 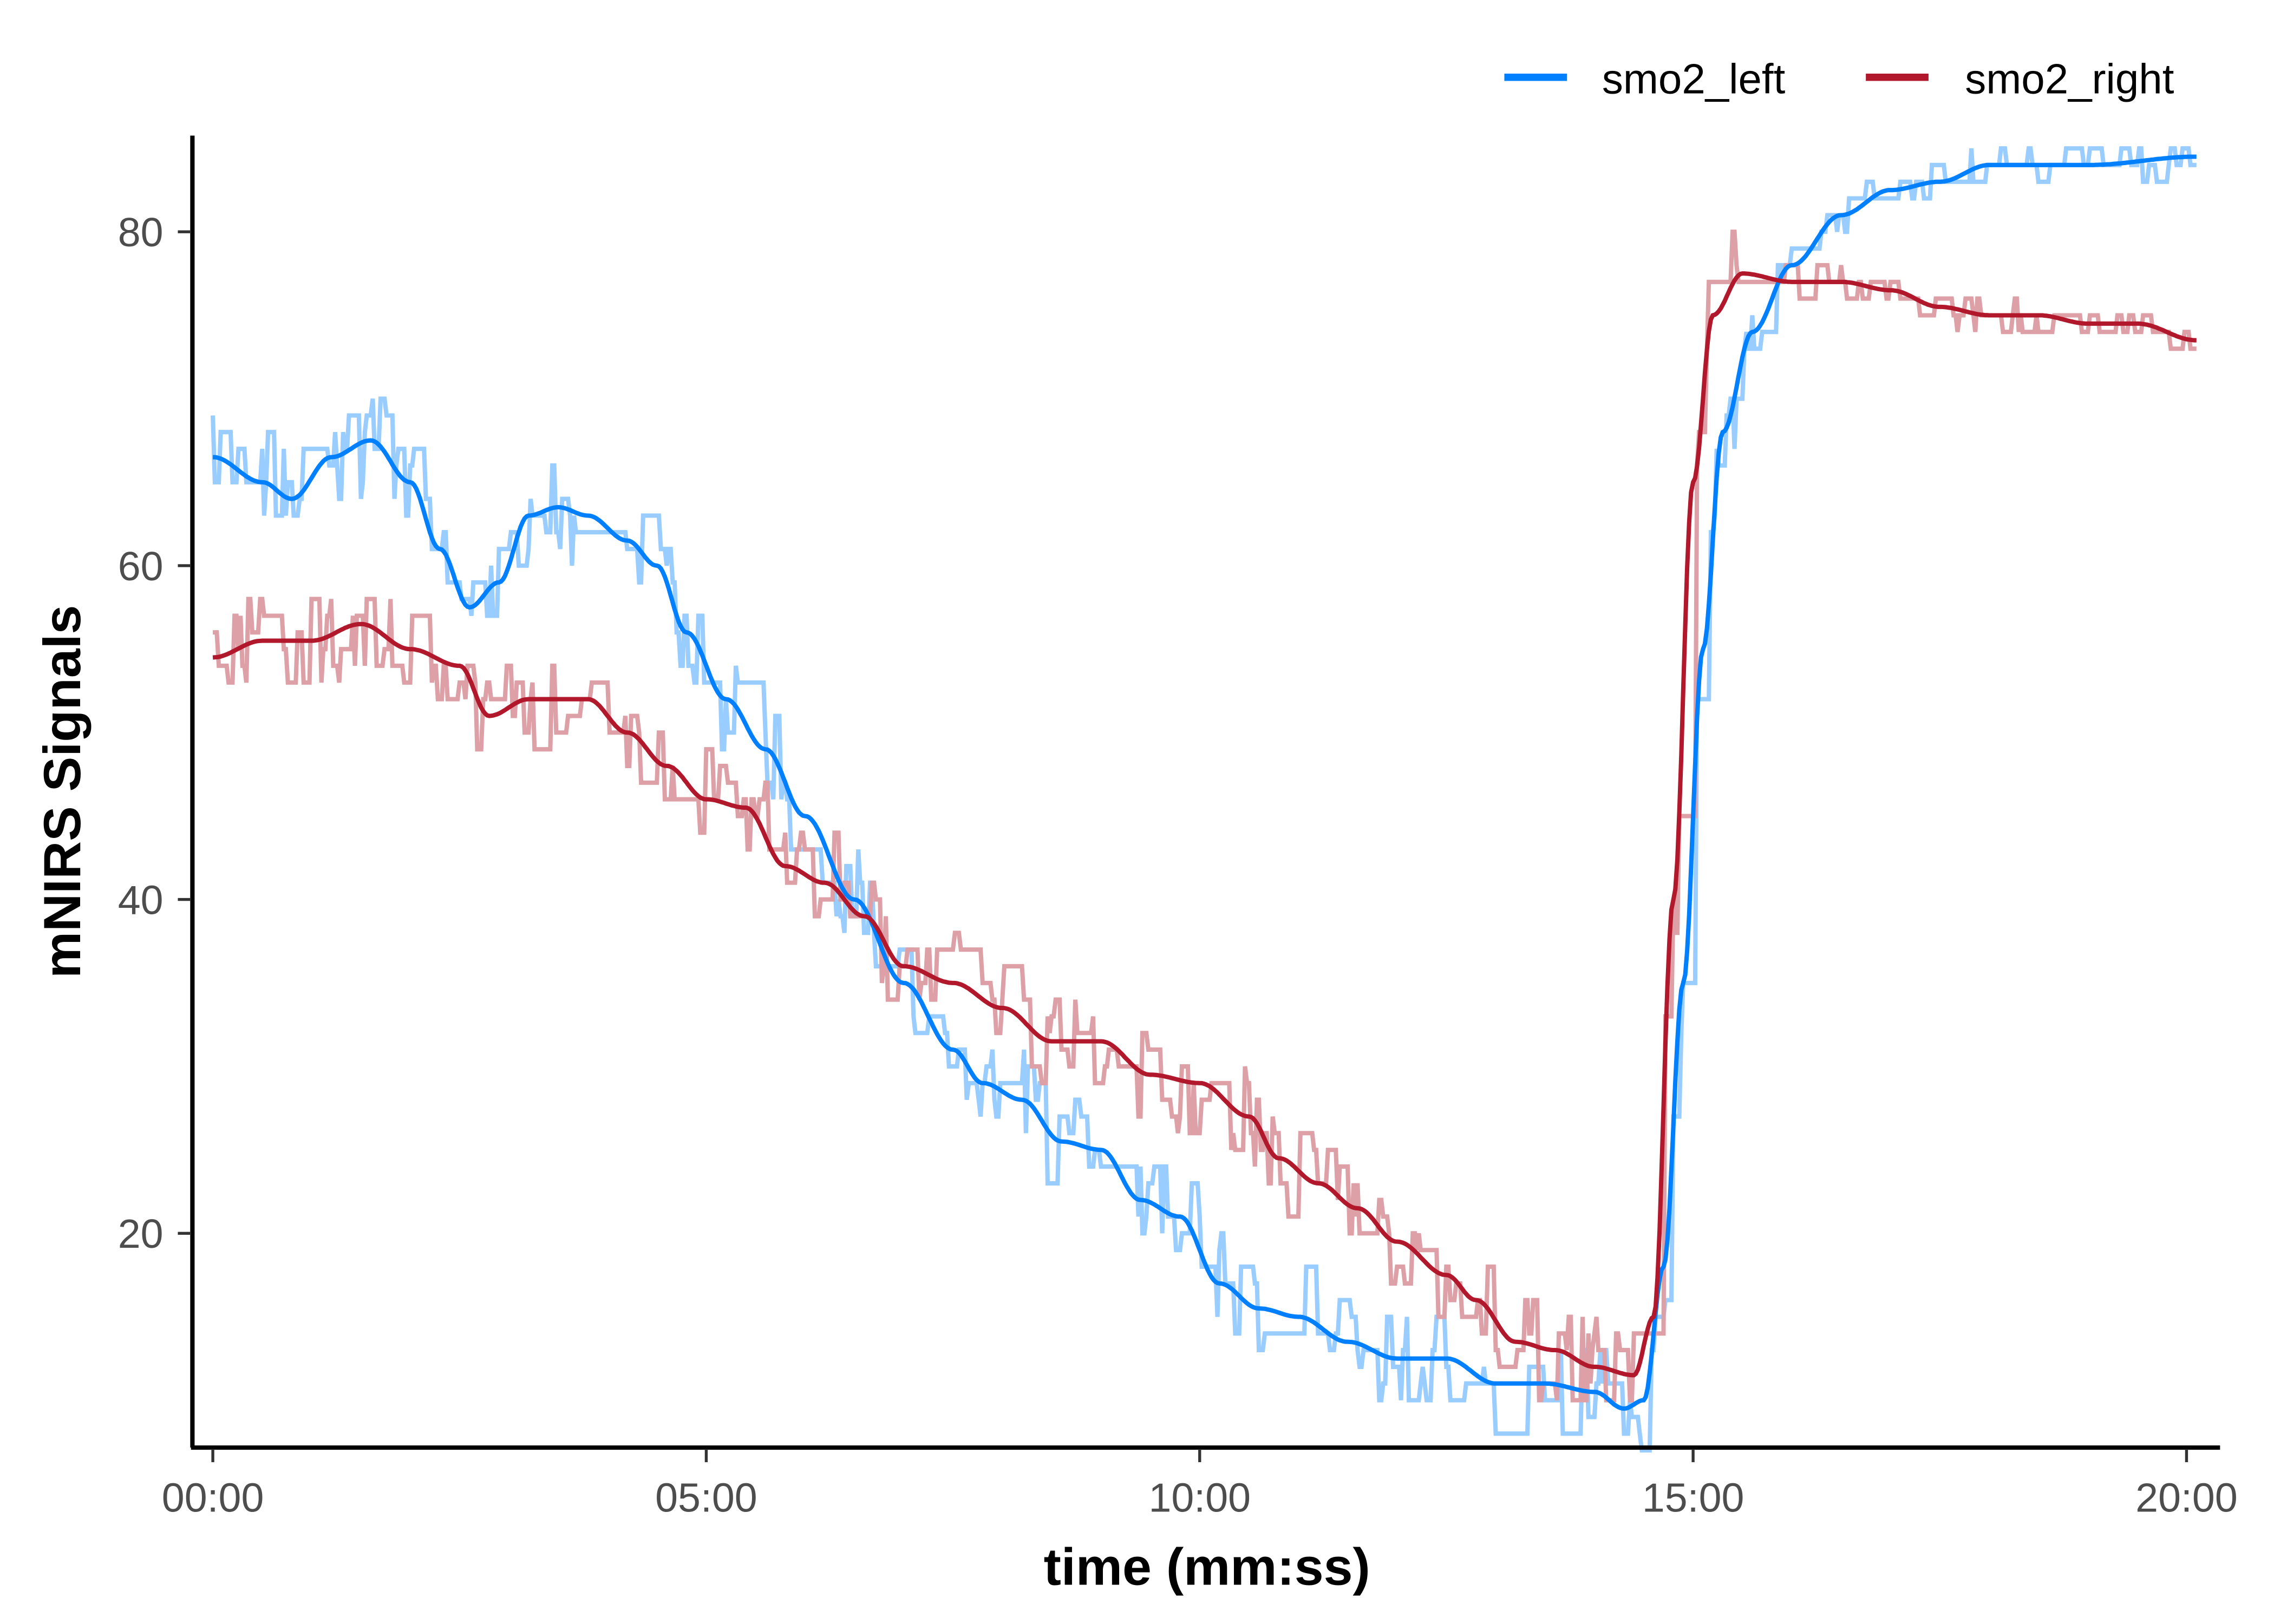 I want to click on x-tick-label: 00:00, so click(x=213, y=1498).